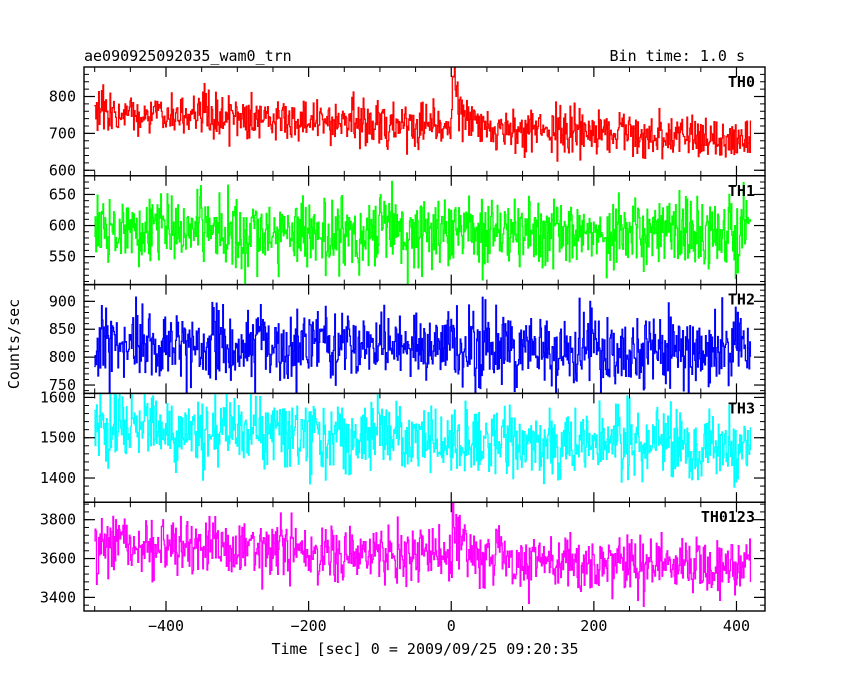  What do you see at coordinates (62, 133) in the screenshot?
I see `y-tick-label: 700` at bounding box center [62, 133].